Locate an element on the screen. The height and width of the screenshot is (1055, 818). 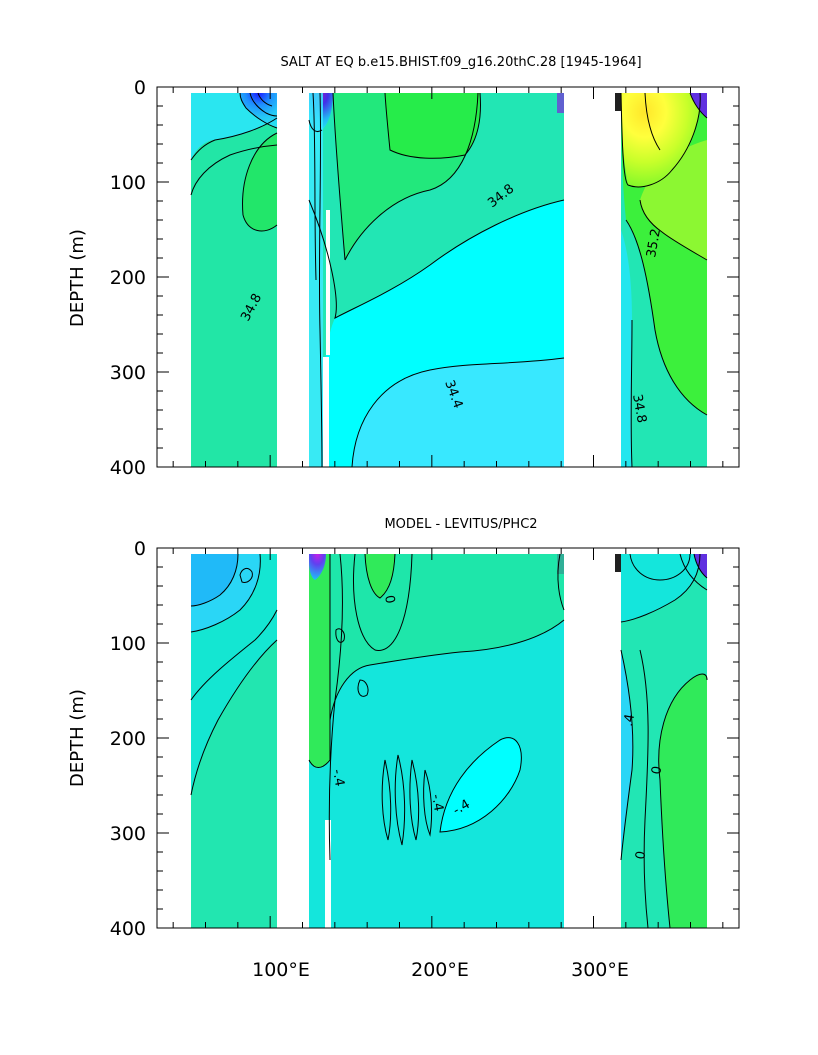
p1-ytick-300: 300 is located at coordinates (128, 373).